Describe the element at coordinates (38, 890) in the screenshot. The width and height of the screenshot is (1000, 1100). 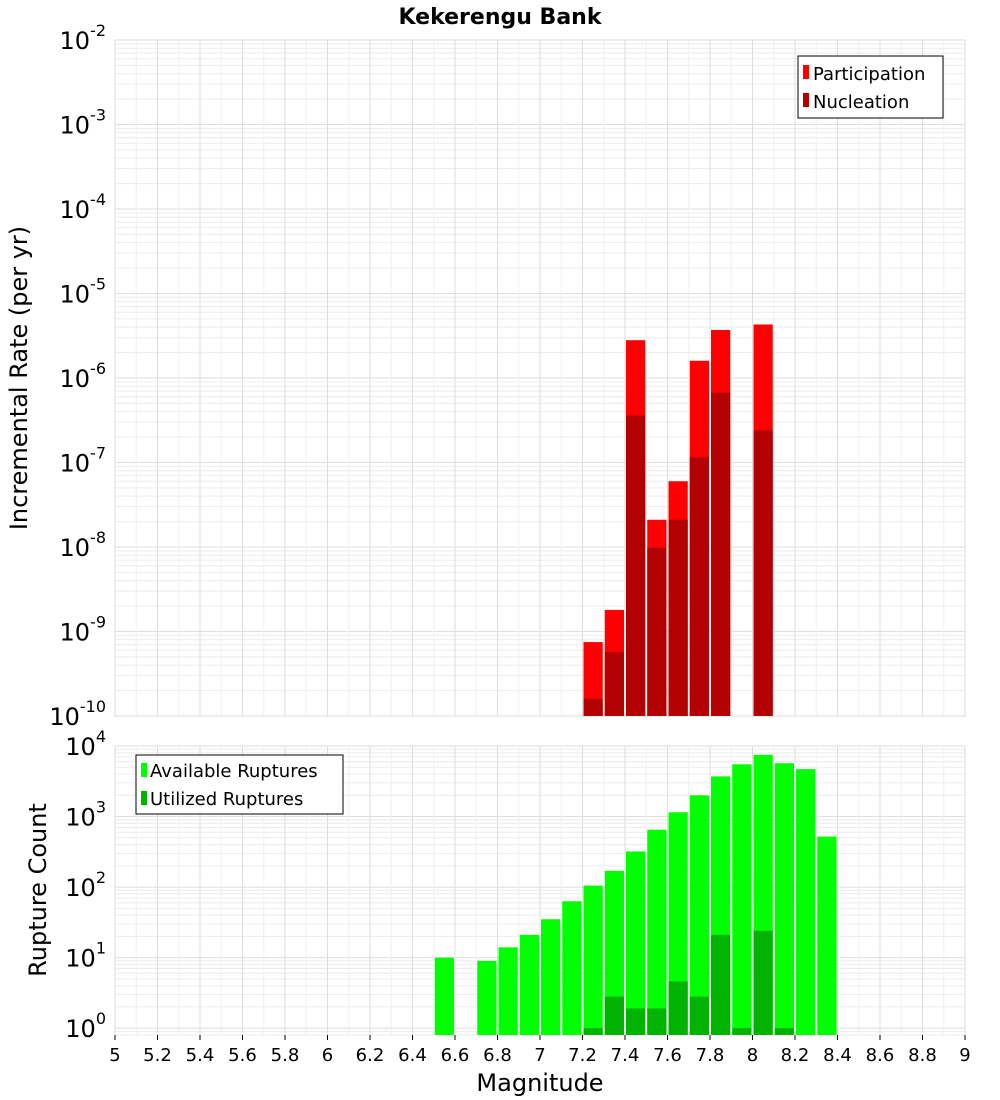
I see `count-y-axis-label: Rupture Count` at that location.